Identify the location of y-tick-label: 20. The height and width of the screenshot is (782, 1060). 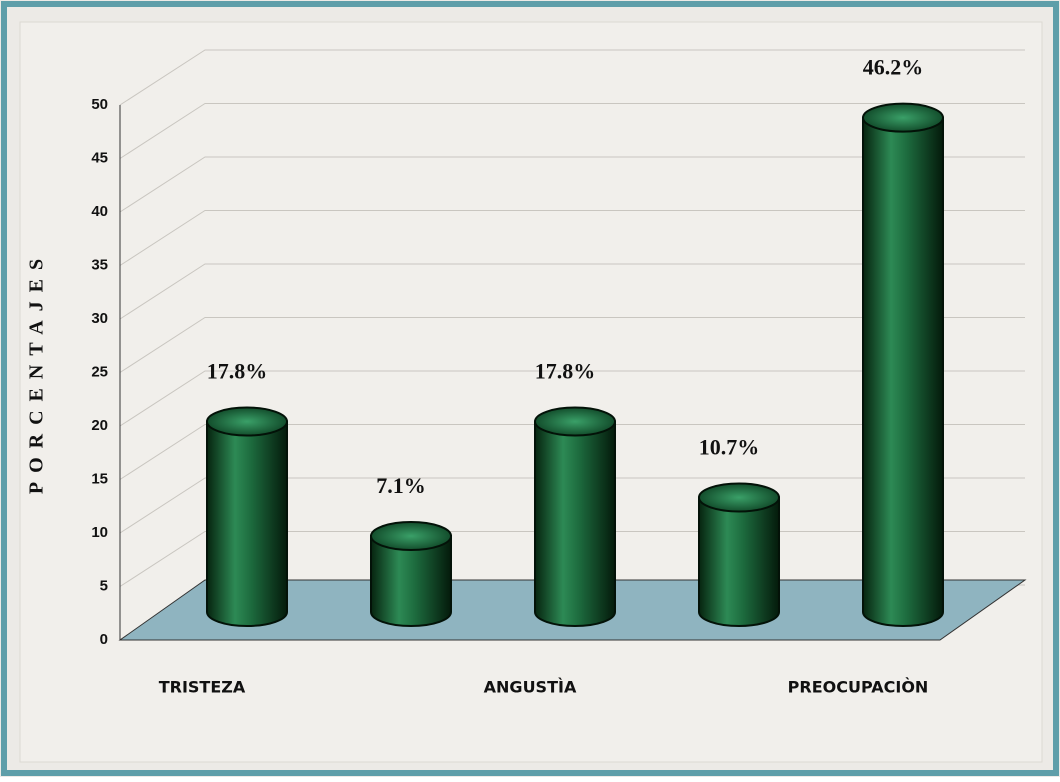
(99, 425).